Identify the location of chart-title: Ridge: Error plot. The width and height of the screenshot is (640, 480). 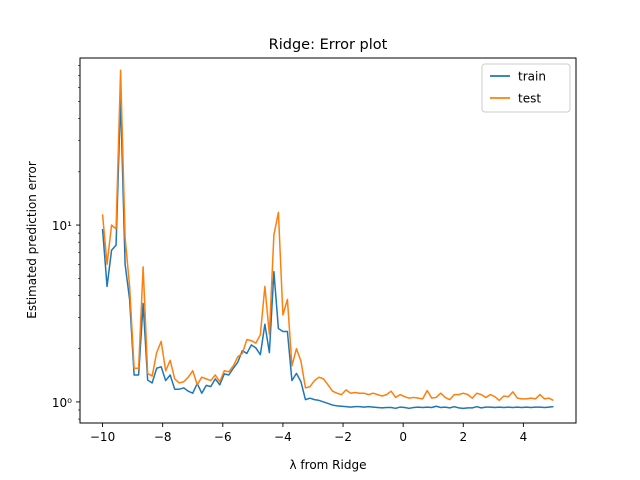
(328, 45).